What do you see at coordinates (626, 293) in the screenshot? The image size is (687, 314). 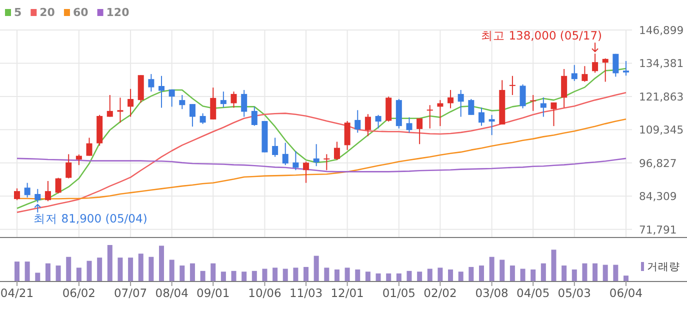 I see `x-tick-label: 06/04` at bounding box center [626, 293].